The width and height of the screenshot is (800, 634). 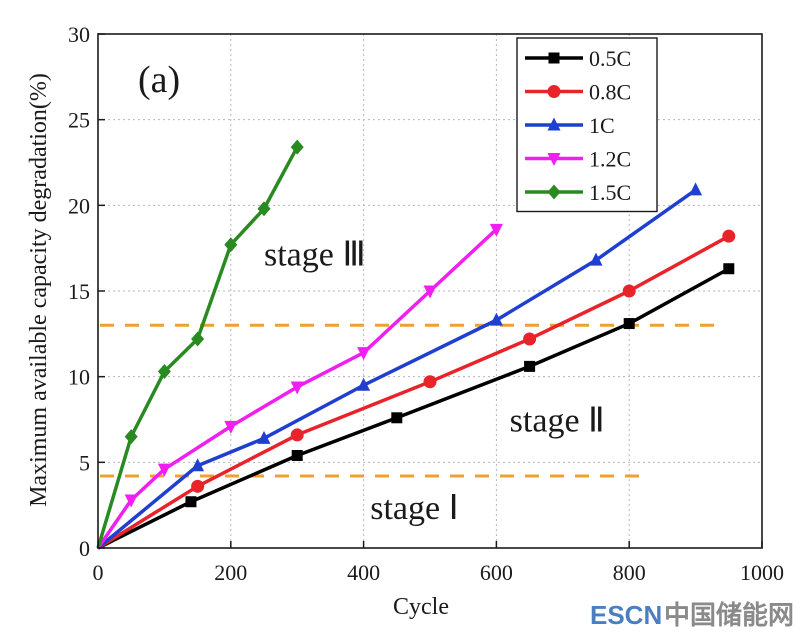 What do you see at coordinates (610, 58) in the screenshot?
I see `legend-label-0: 0.5C` at bounding box center [610, 58].